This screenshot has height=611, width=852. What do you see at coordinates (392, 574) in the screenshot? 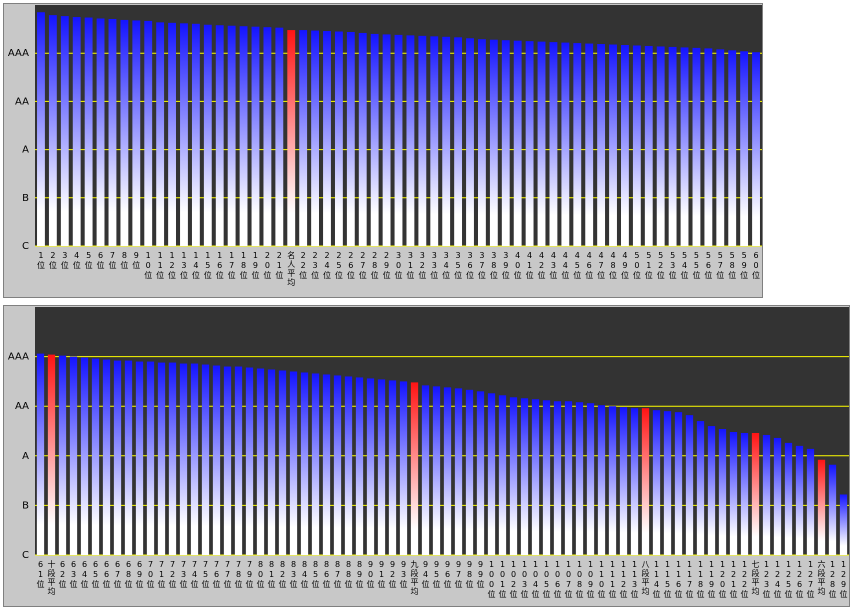
I see `x-tick-label: 92位` at bounding box center [392, 574].